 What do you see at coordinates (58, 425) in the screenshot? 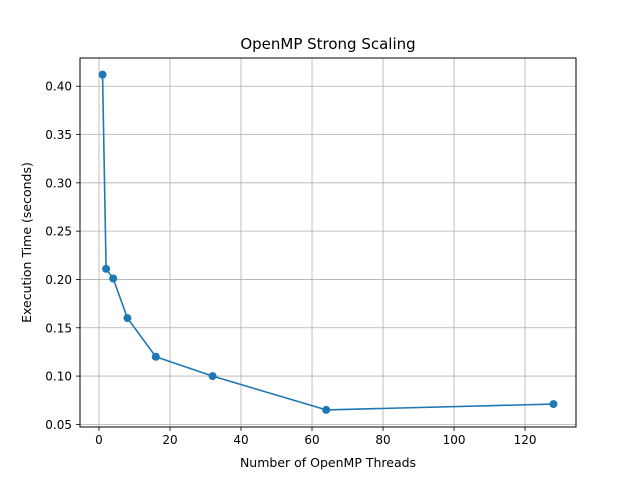
I see `y-tick-label: 0.05` at bounding box center [58, 425].